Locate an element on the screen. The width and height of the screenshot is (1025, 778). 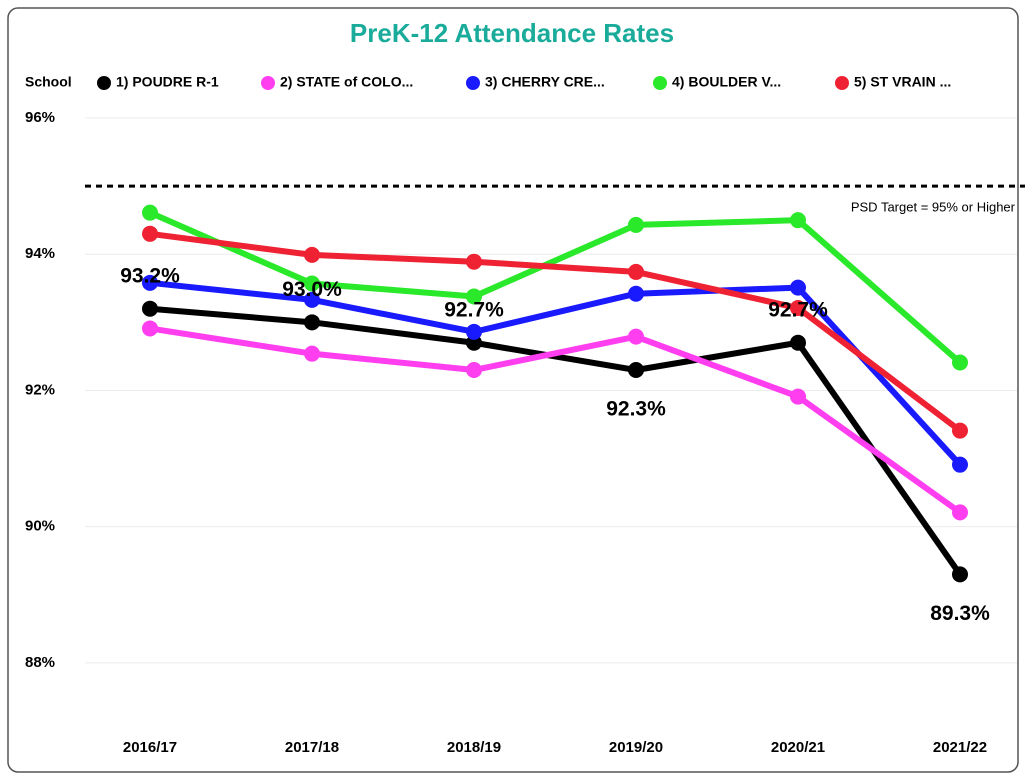
y-tick-label: 96% is located at coordinates (40, 117).